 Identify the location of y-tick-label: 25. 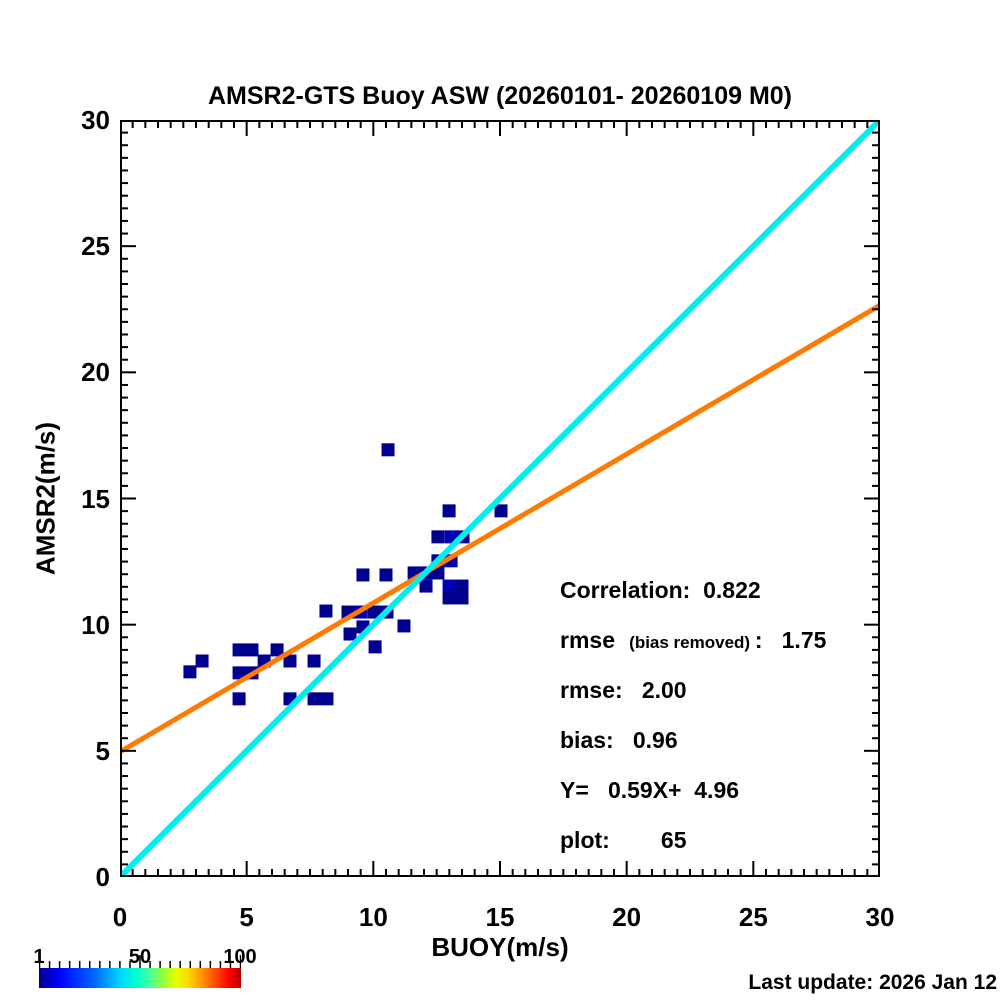
(95, 246).